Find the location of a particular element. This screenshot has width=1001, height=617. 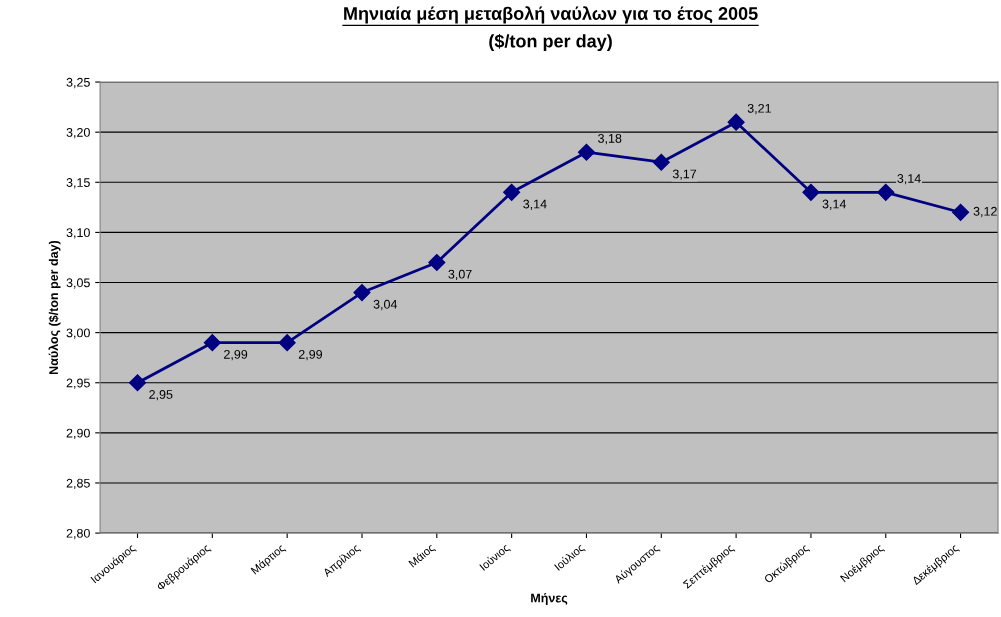

y-tick-label: 3,15 is located at coordinates (78, 183).